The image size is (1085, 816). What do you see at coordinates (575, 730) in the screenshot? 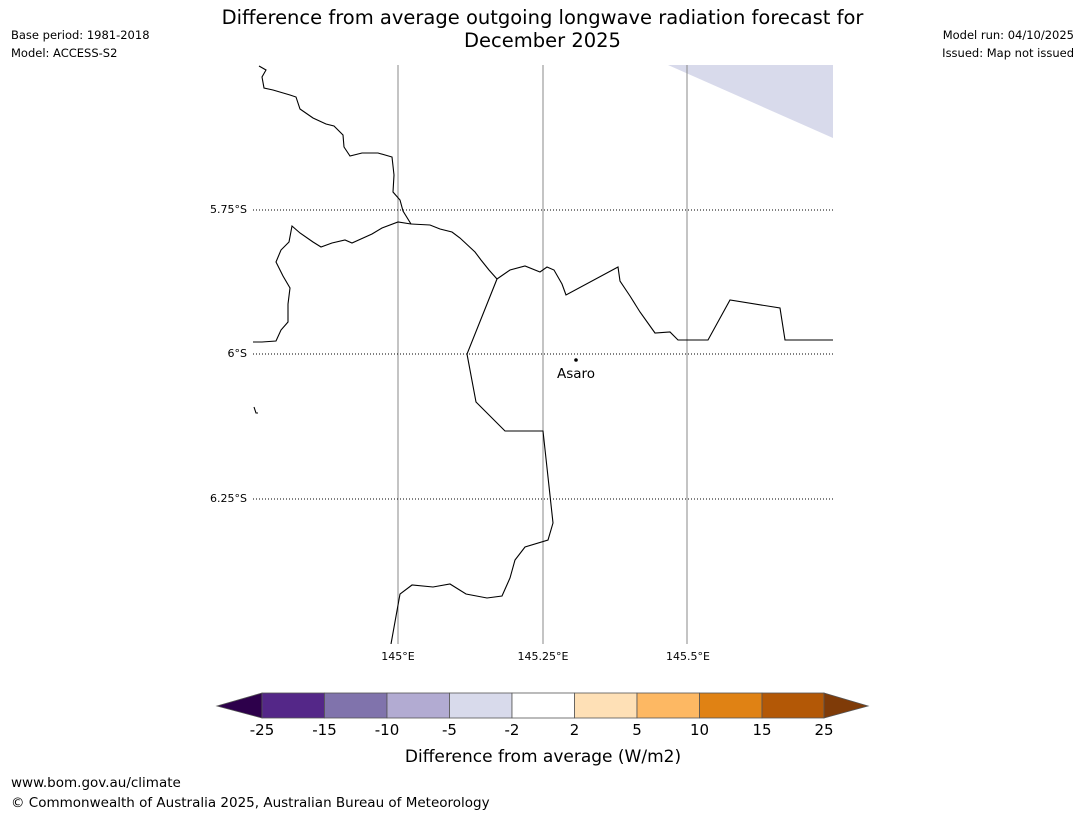
I see `colorbar-tick: 2` at bounding box center [575, 730].